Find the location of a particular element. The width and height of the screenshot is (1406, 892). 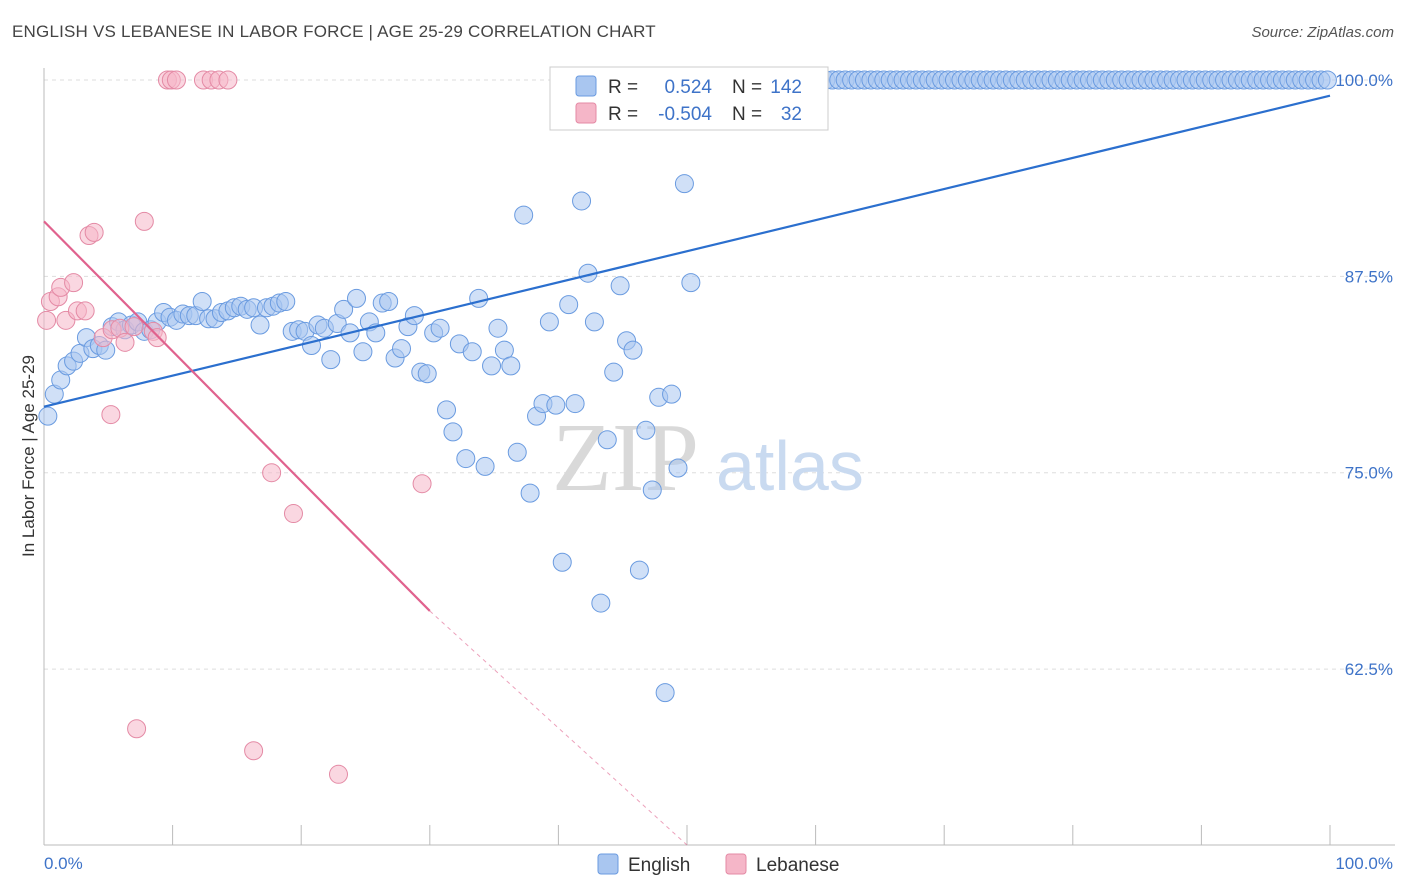

stats-legend-r-label-lebanese: R = is located at coordinates (623, 114).